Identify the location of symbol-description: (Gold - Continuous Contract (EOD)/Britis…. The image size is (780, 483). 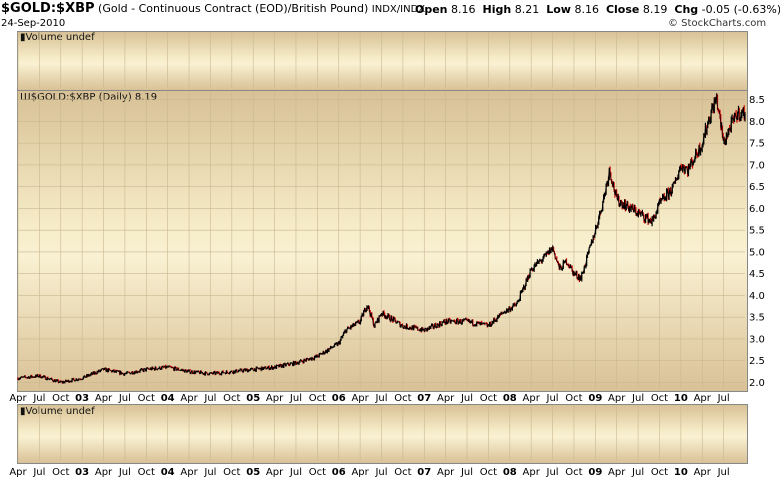
(233, 8).